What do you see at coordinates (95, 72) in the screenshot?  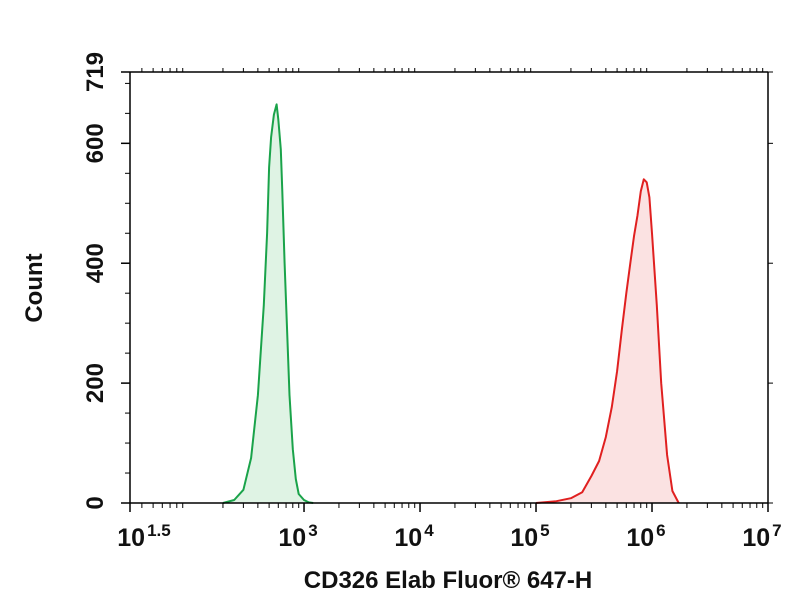 I see `y-tick-label: 719` at bounding box center [95, 72].